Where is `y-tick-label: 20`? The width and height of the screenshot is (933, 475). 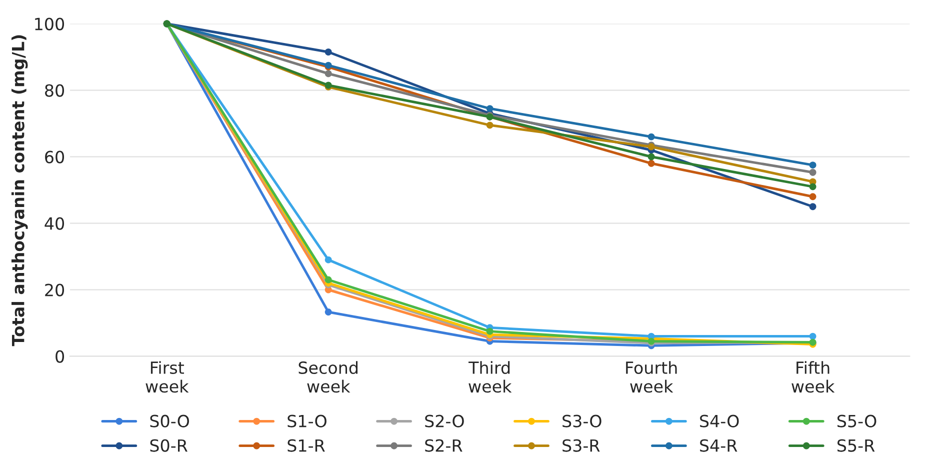 y-tick-label: 20 is located at coordinates (54, 290).